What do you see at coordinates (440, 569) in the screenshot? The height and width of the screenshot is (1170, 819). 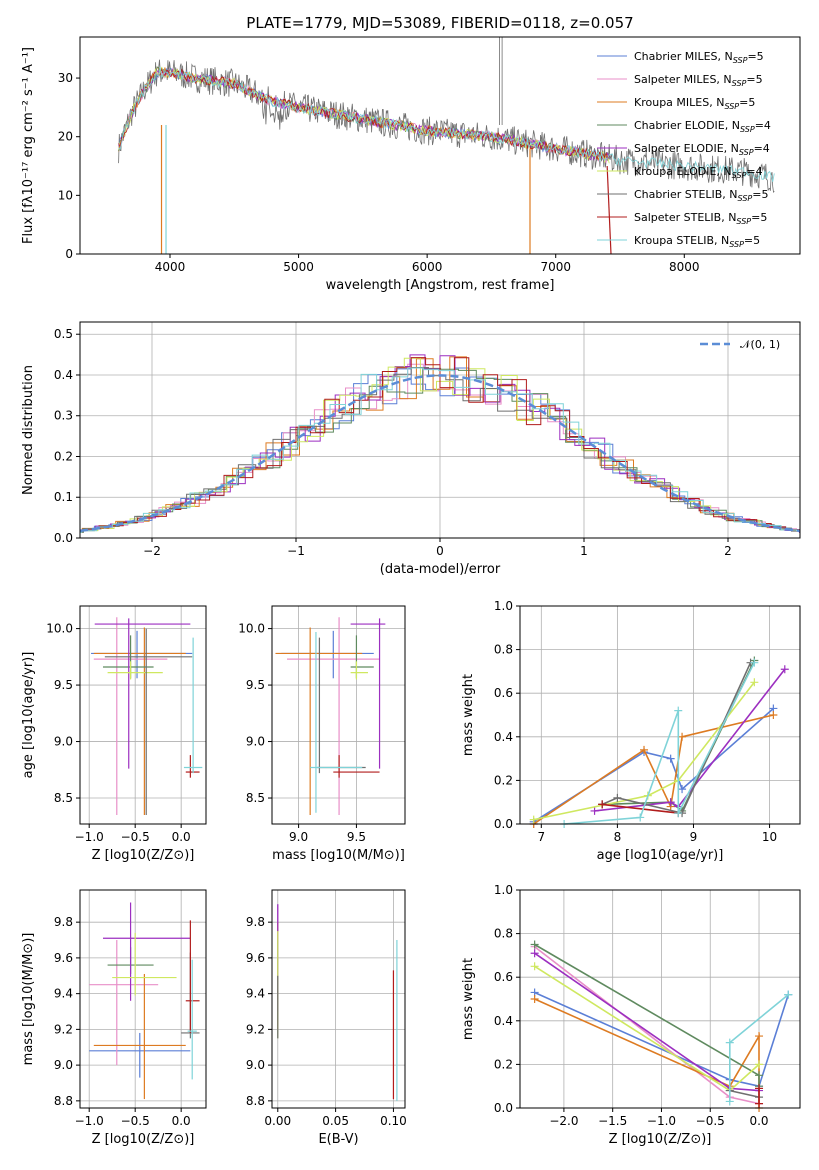 I see `x-axis-label: (data-model)/error` at bounding box center [440, 569].